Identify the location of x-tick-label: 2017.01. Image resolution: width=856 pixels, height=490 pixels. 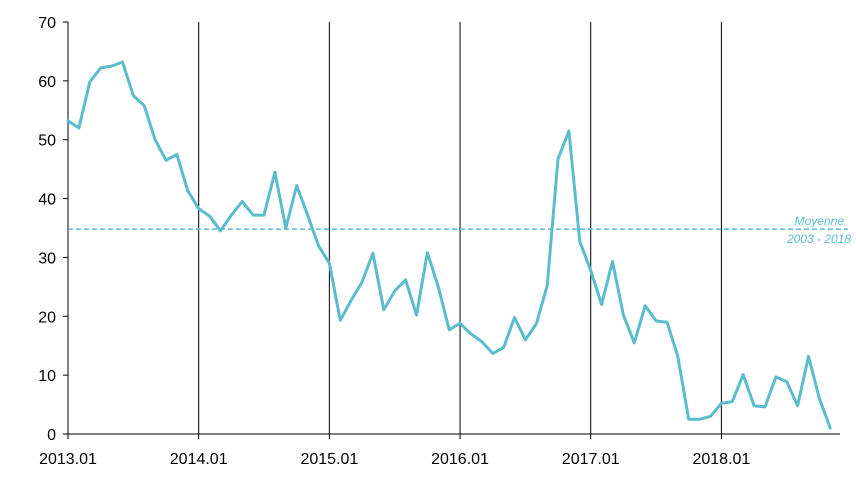
(591, 459).